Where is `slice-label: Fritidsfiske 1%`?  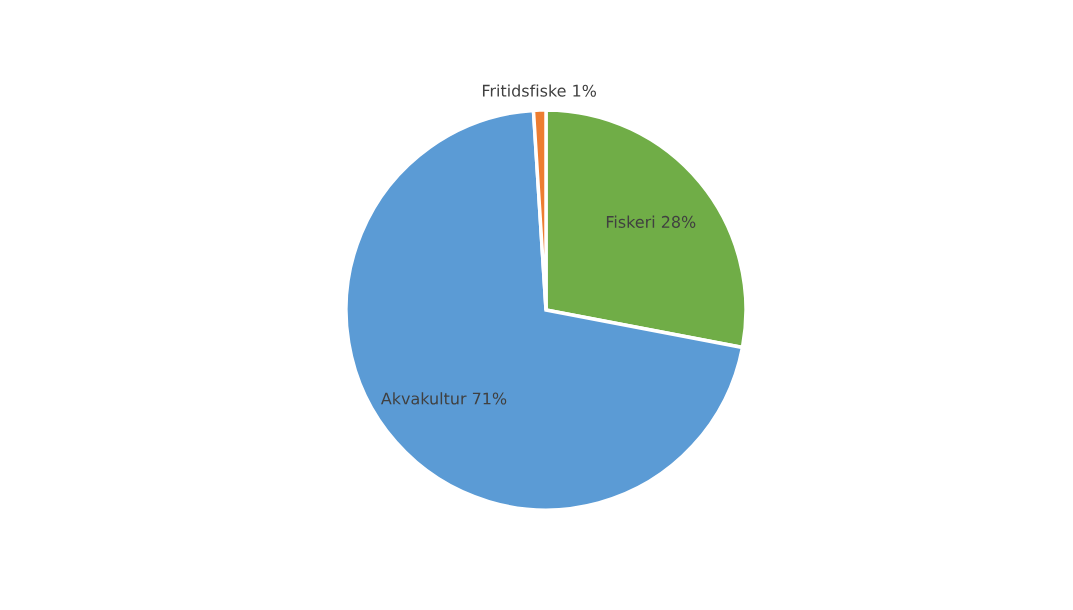
slice-label: Fritidsfiske 1% is located at coordinates (539, 90).